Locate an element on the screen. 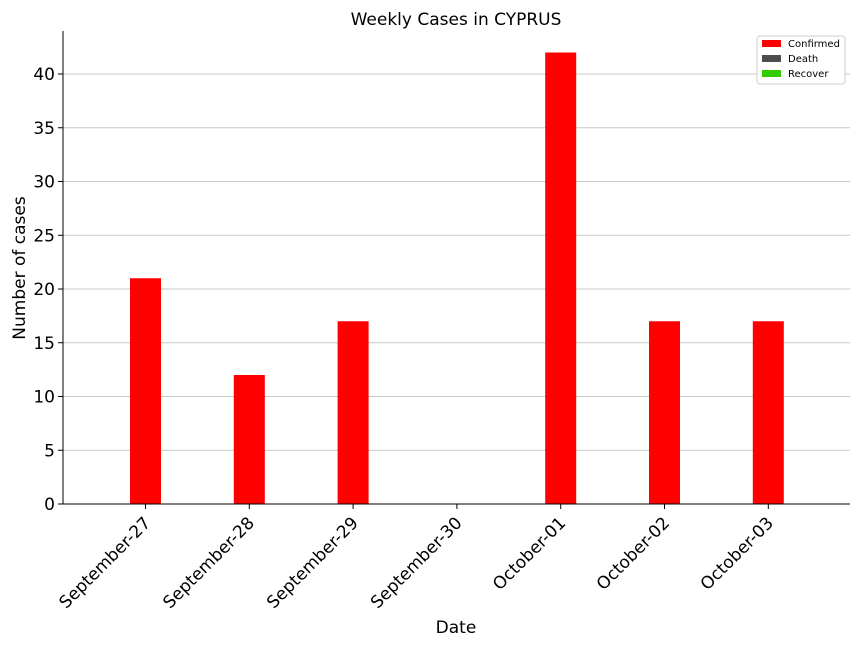  y-tick-label: 25 is located at coordinates (44, 236).